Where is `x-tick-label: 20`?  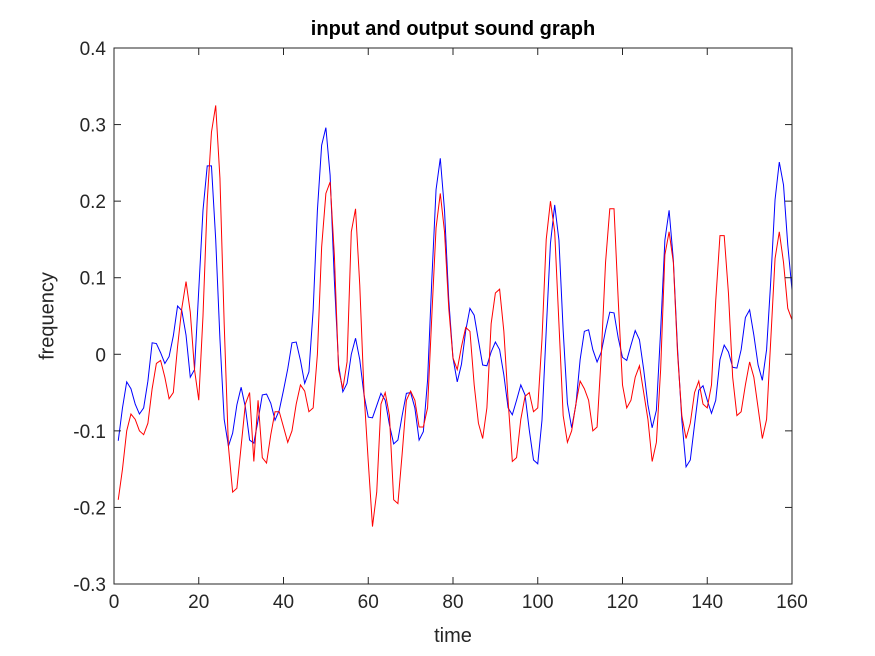
x-tick-label: 20 is located at coordinates (198, 602).